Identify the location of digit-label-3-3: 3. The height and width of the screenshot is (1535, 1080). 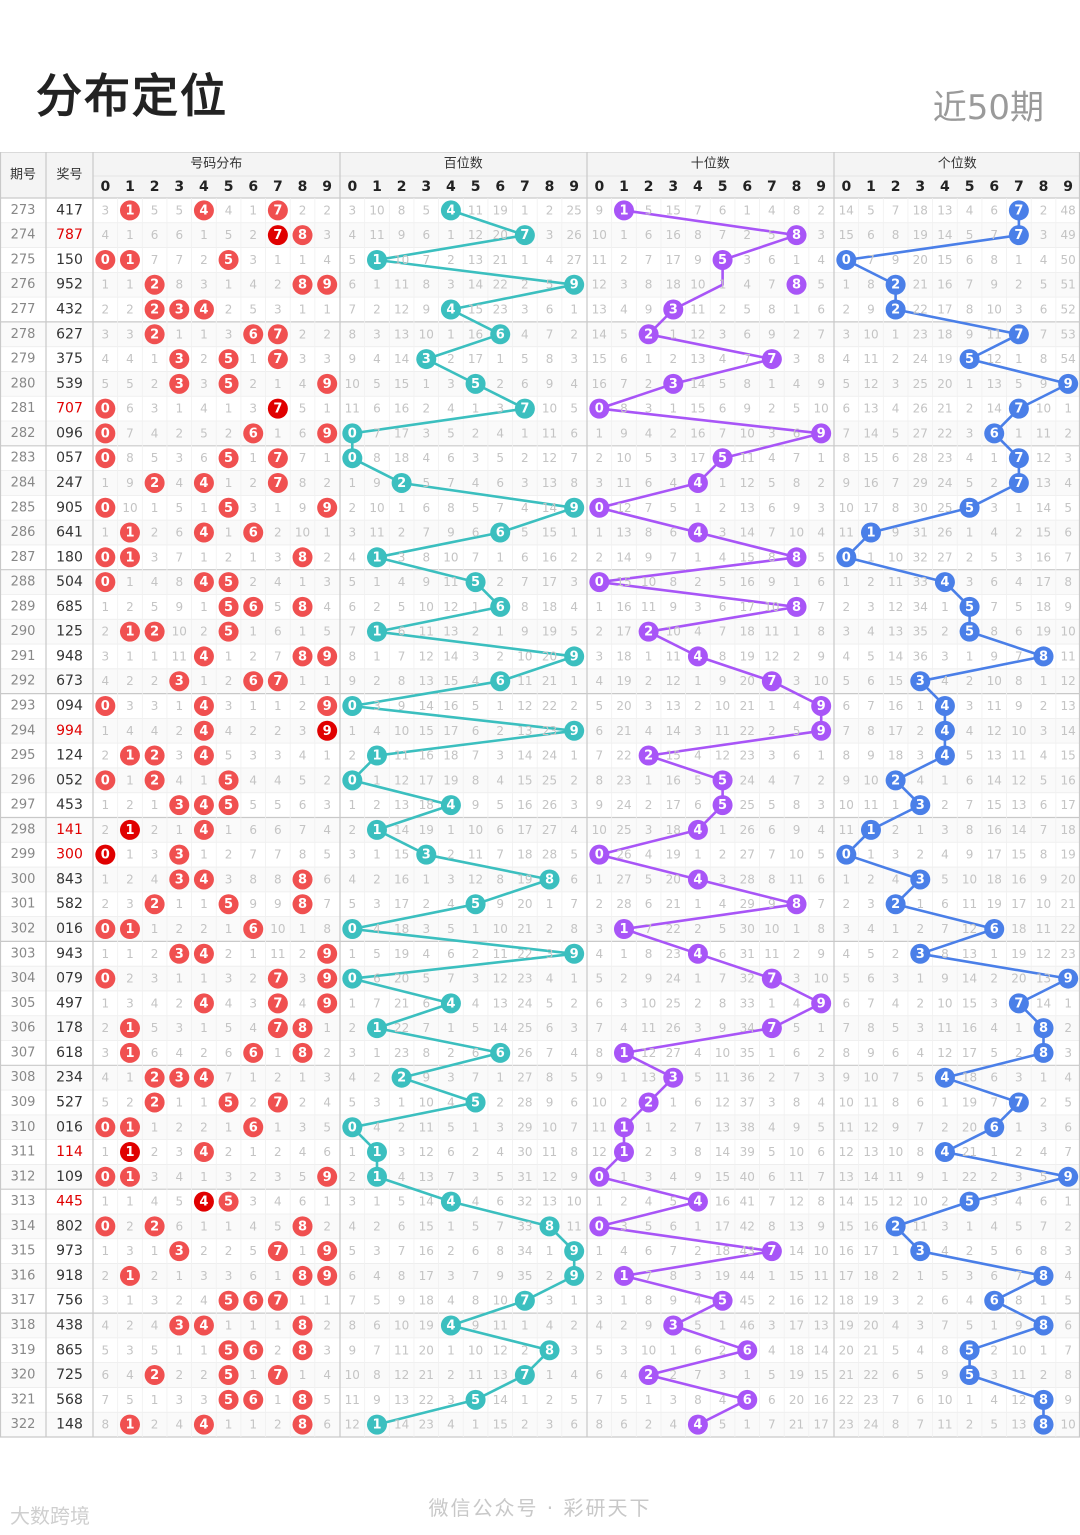
(920, 187).